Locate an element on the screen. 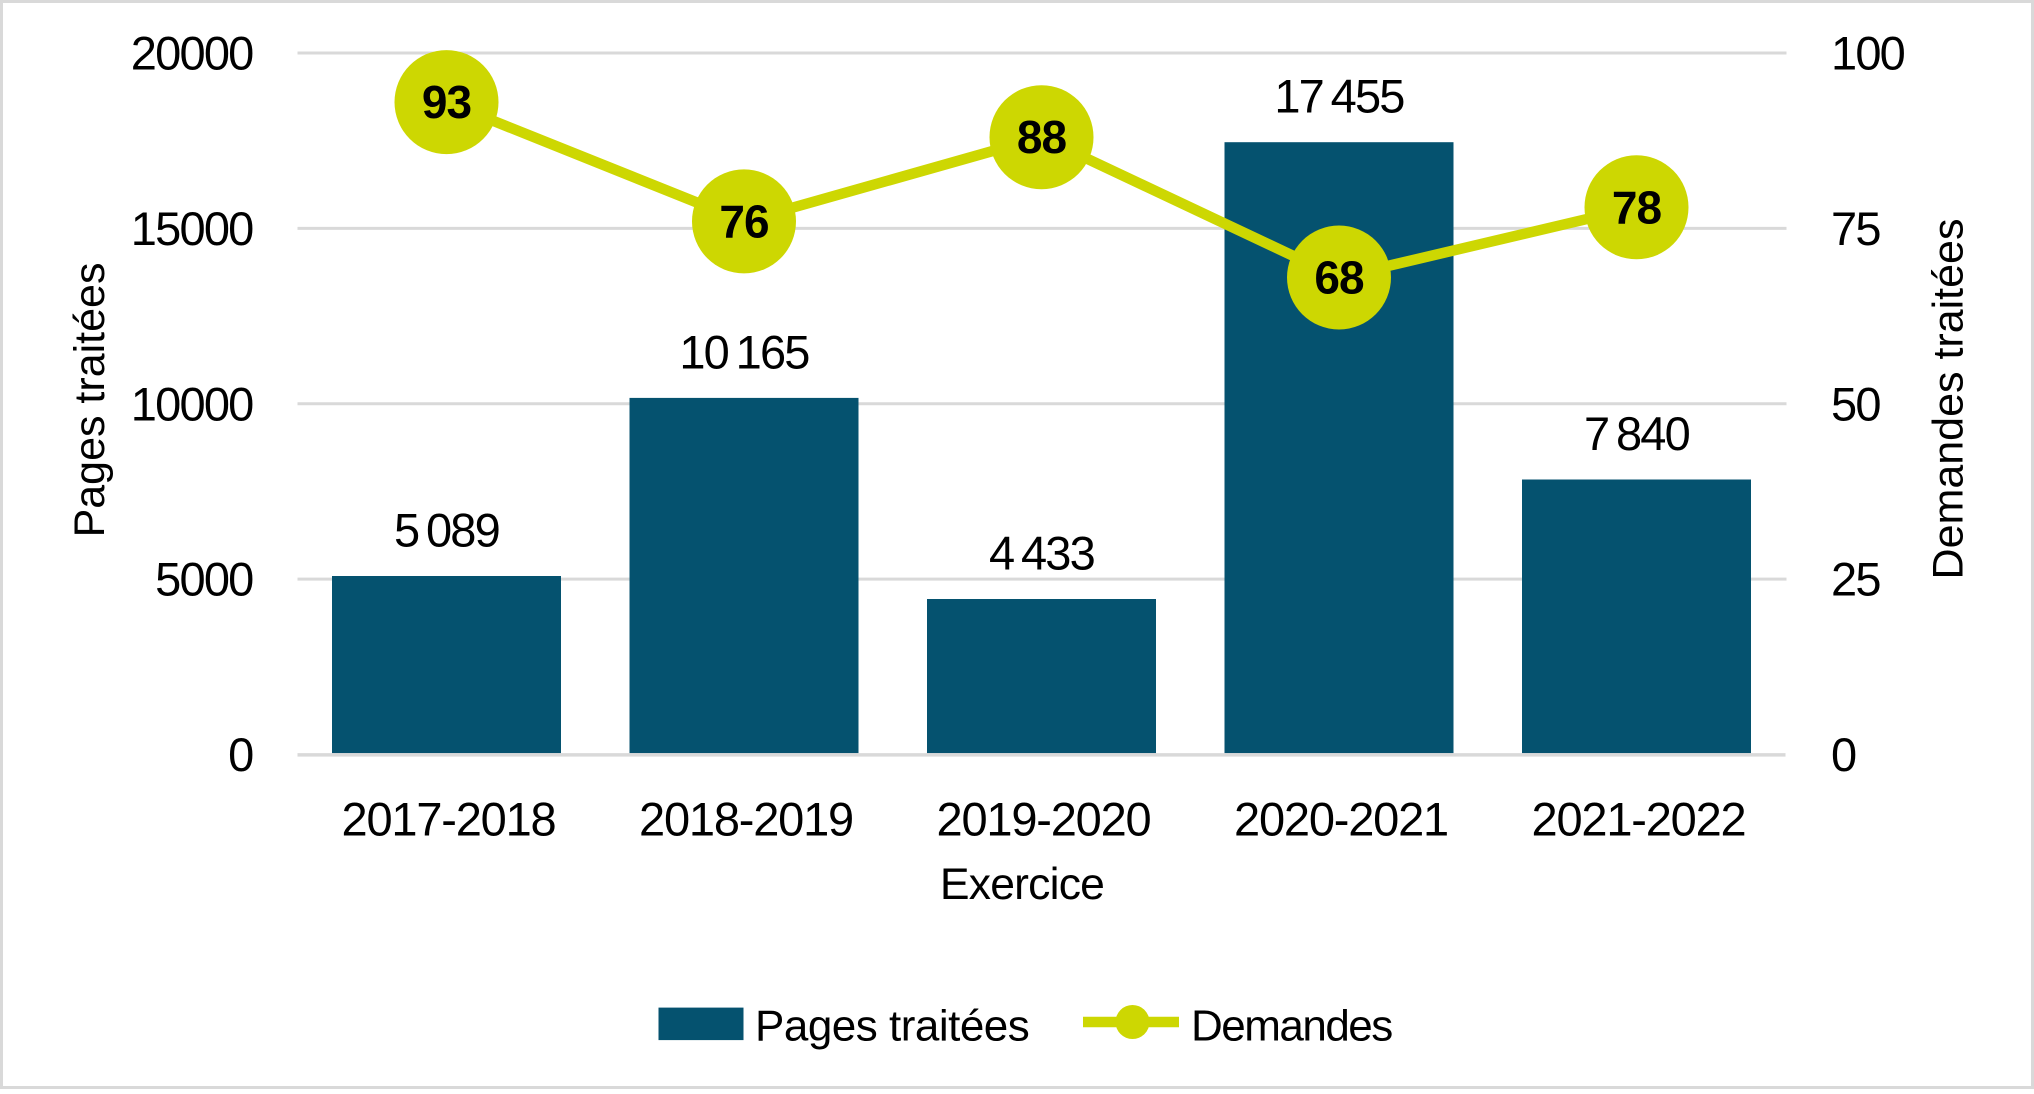 The image size is (2034, 1094). svg-text: 5000 is located at coordinates (204, 579).